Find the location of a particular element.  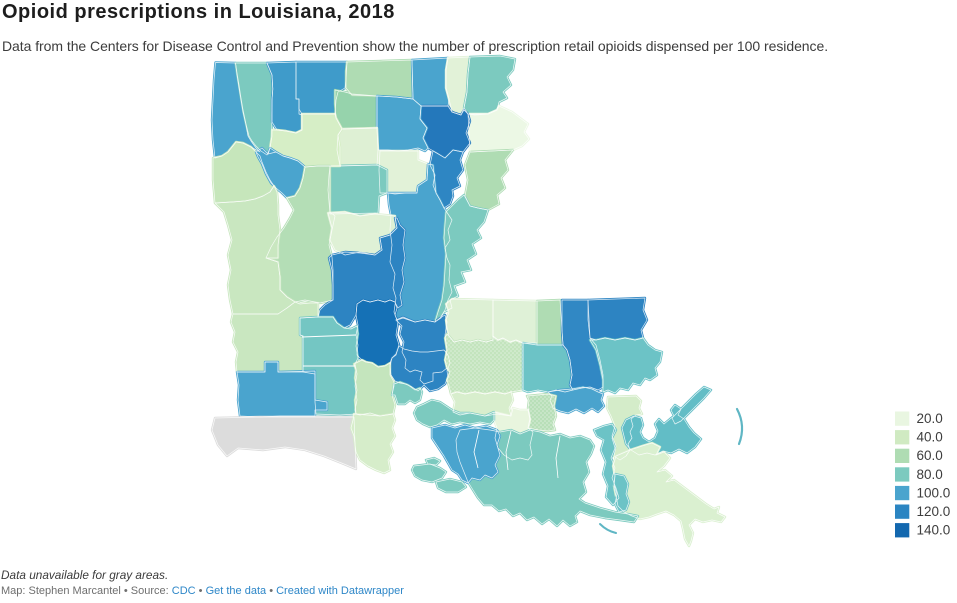

svg-text: 40.0 is located at coordinates (930, 437).